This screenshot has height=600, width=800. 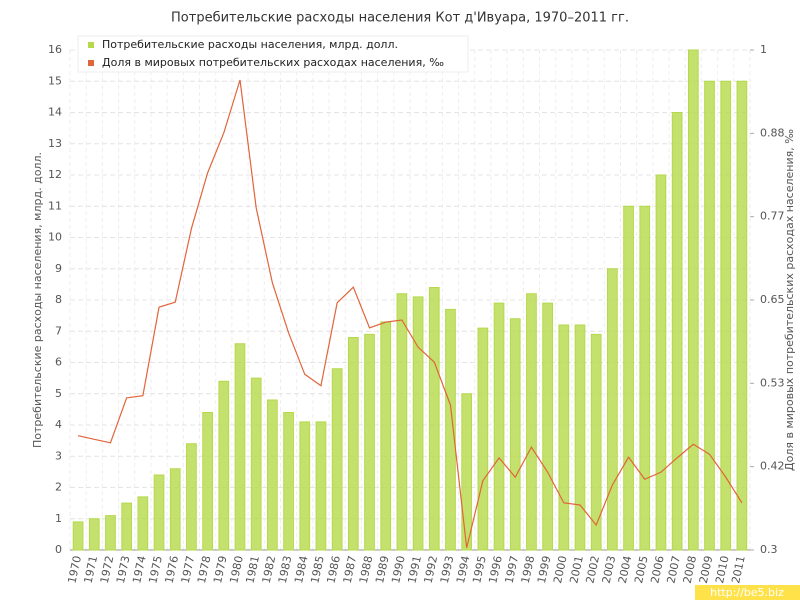 I want to click on y2-tick-label: 0.77, so click(x=772, y=216).